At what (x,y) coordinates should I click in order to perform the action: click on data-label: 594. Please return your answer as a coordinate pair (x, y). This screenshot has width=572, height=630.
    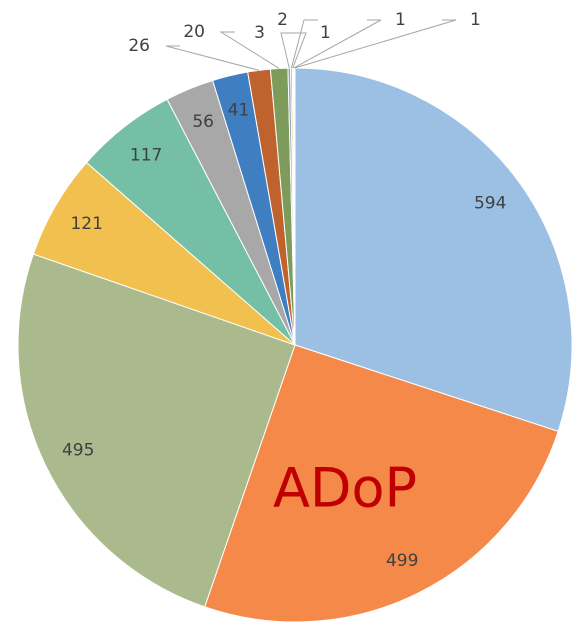
    Looking at the image, I should click on (490, 204).